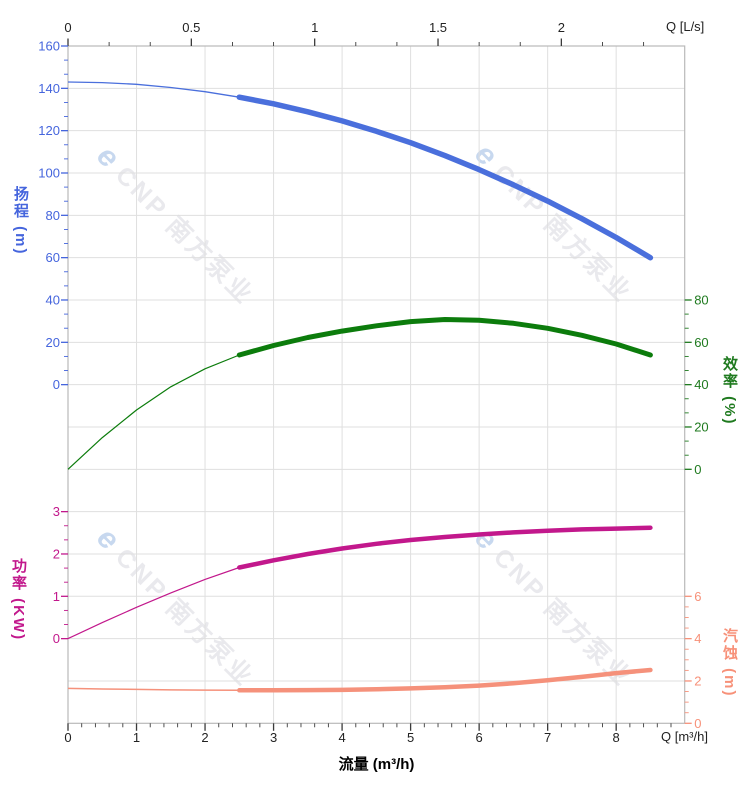 Image resolution: width=752 pixels, height=797 pixels. What do you see at coordinates (445, 177) in the screenshot?
I see `head-curve-thick` at bounding box center [445, 177].